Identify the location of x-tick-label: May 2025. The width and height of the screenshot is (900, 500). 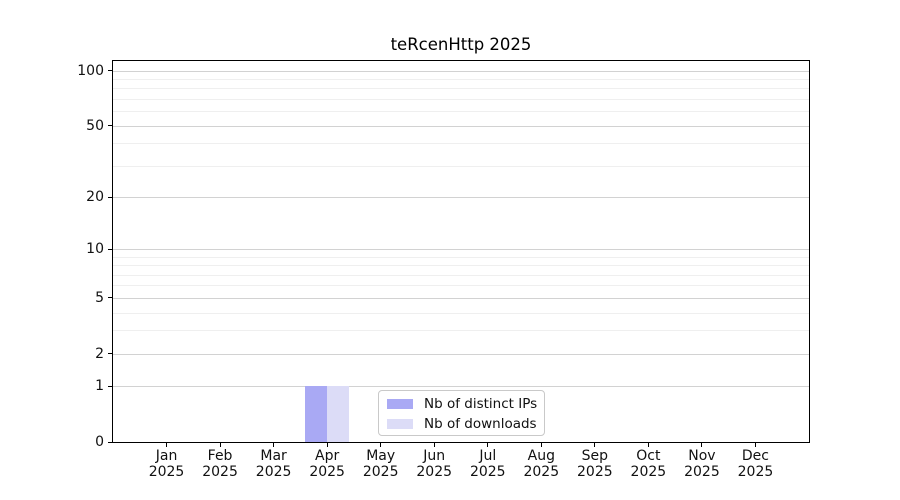
(381, 464).